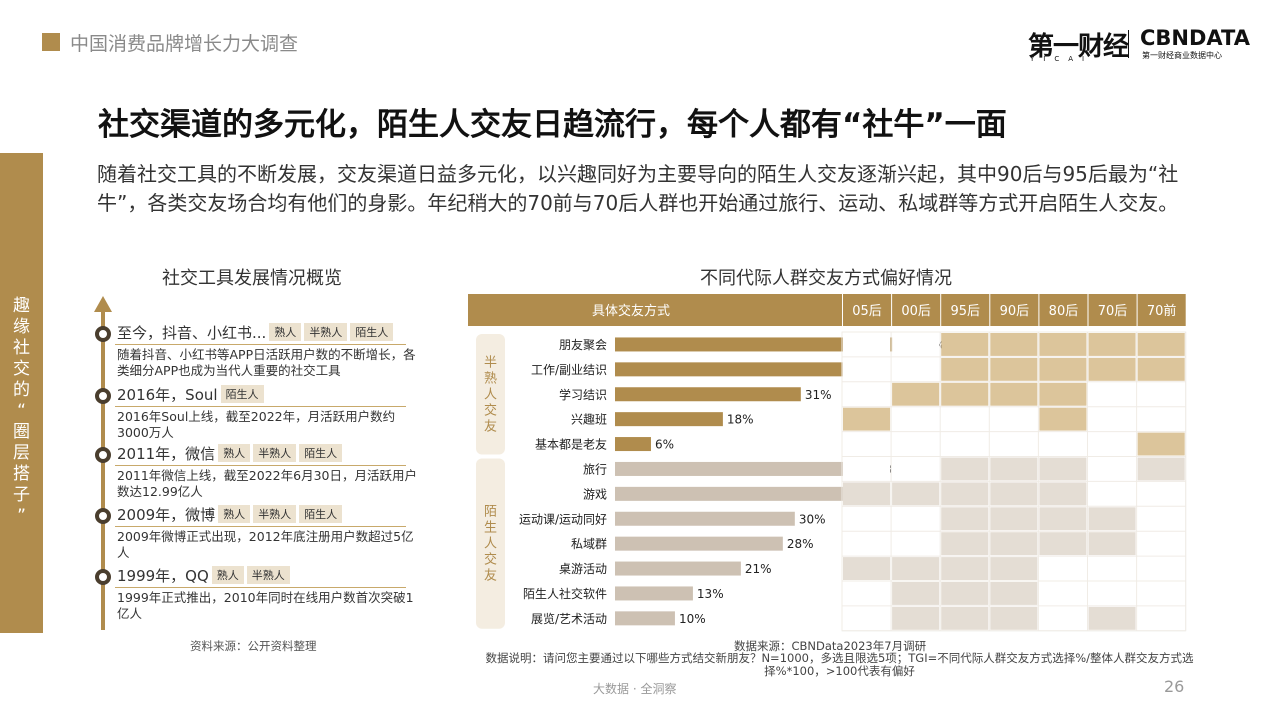 The height and width of the screenshot is (720, 1280). What do you see at coordinates (163, 576) in the screenshot?
I see `timeline-item-label: 1999年，QQ` at bounding box center [163, 576].